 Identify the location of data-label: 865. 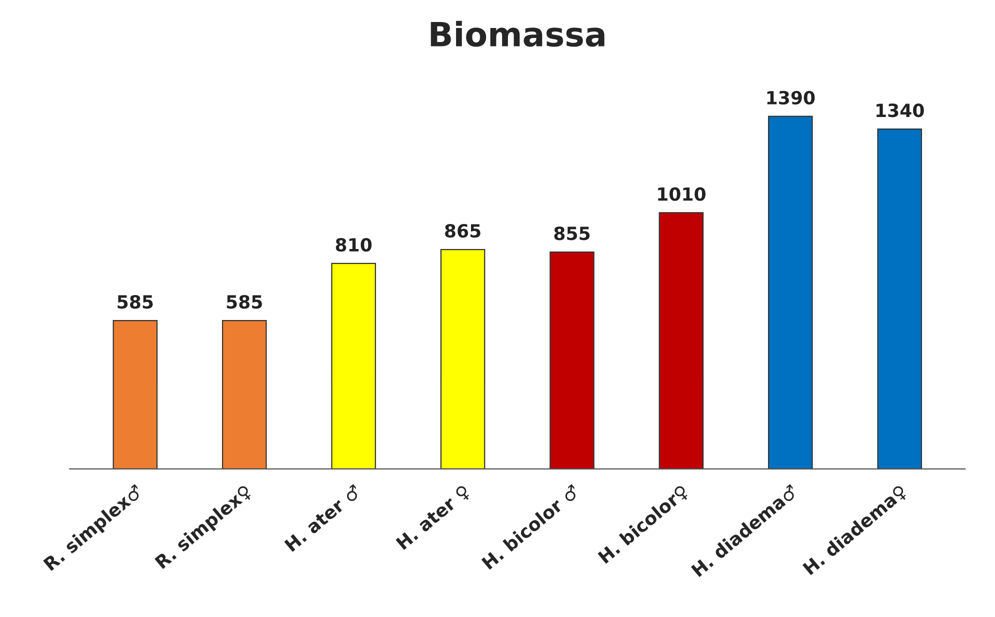
(462, 231).